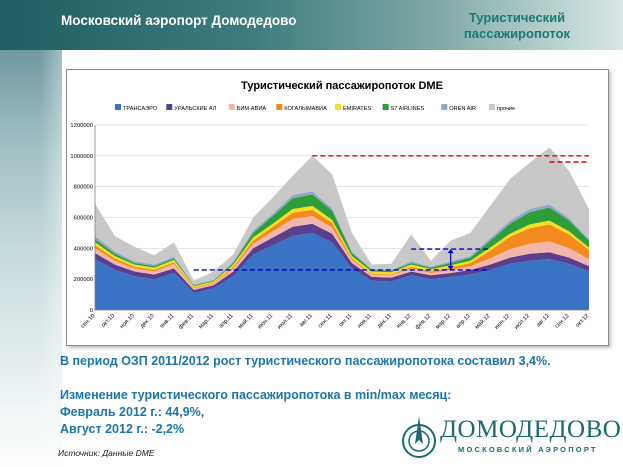  I want to click on x-tick-label: сен.10, so click(88, 321).